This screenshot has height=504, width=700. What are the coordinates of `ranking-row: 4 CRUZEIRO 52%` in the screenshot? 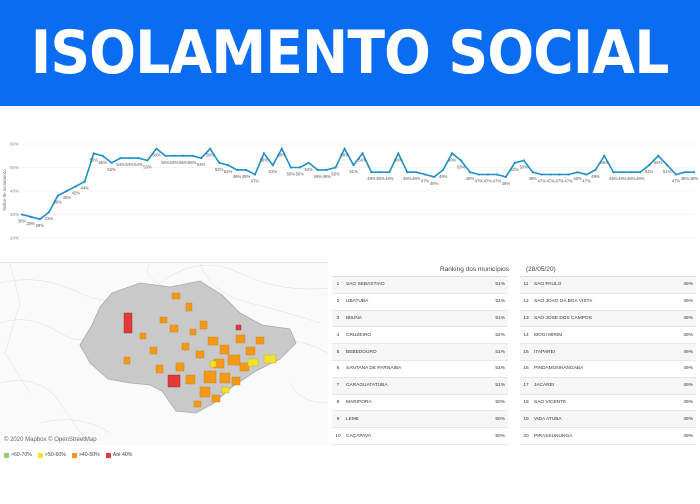 It's located at (420, 336).